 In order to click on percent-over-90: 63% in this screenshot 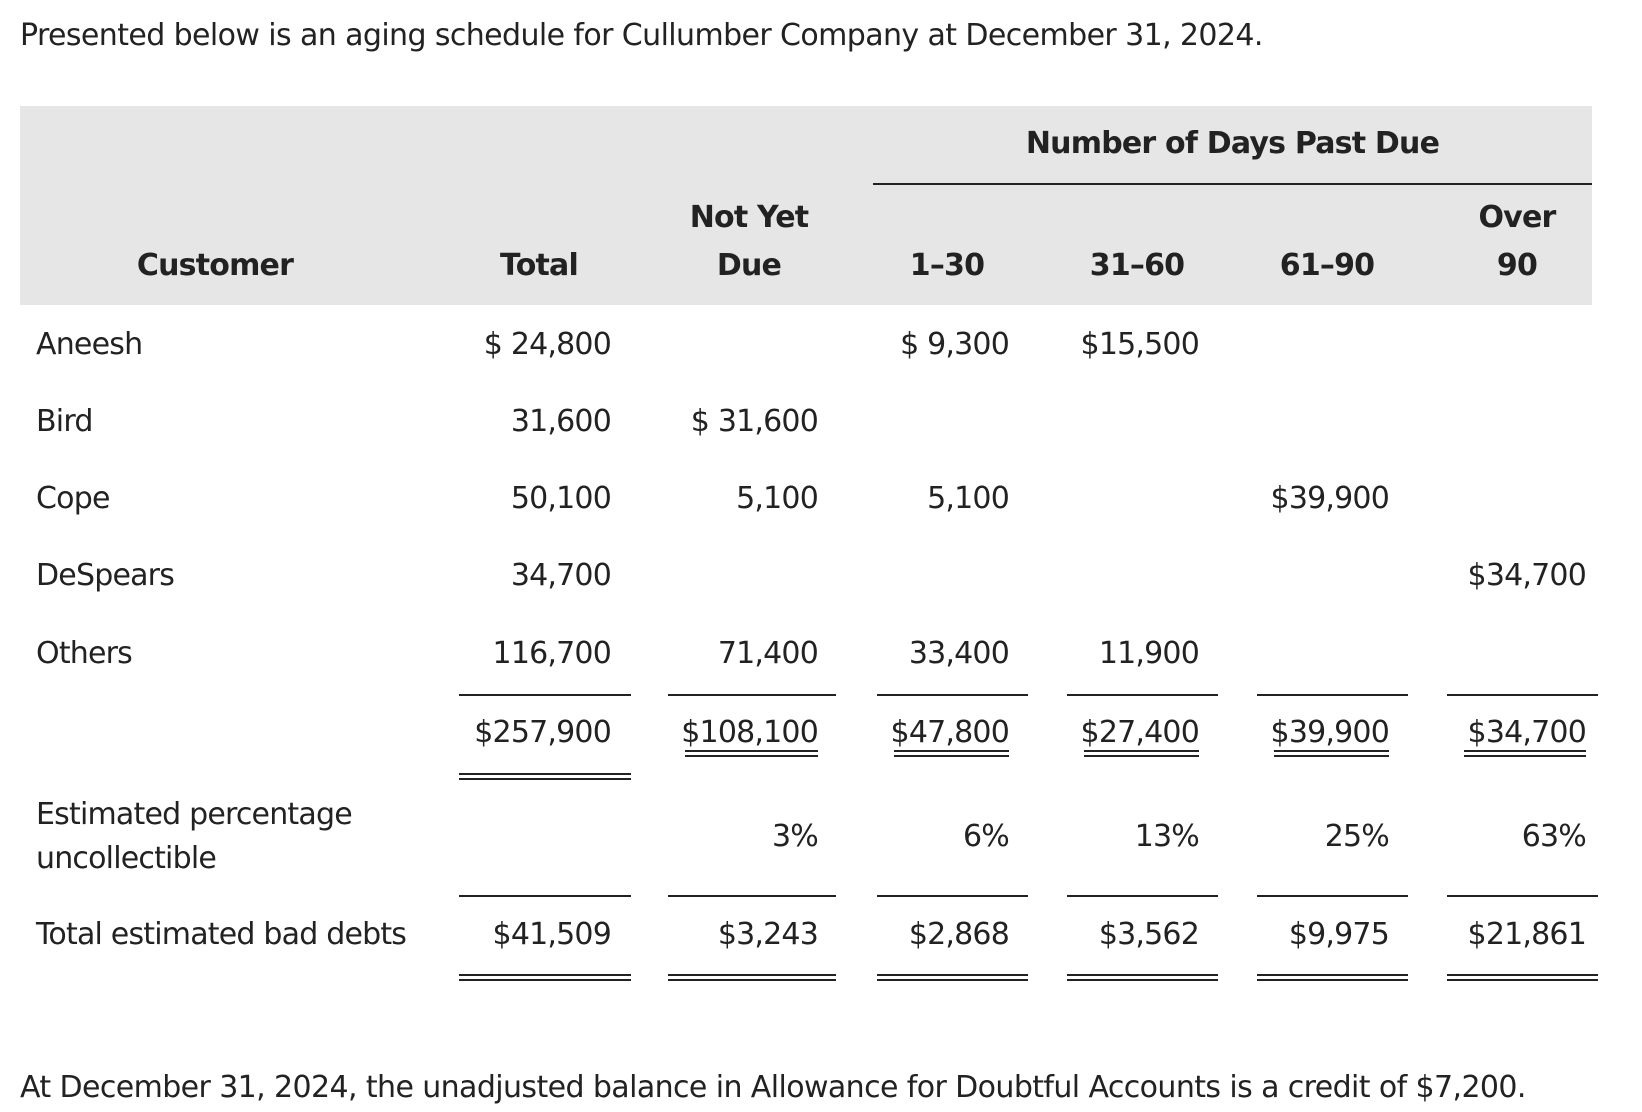, I will do `click(1554, 836)`.